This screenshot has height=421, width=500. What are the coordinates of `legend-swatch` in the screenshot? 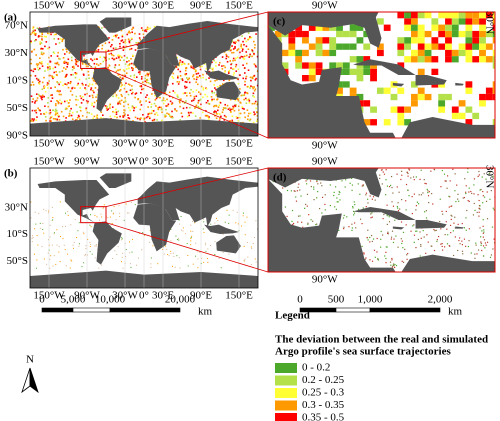 It's located at (286, 393).